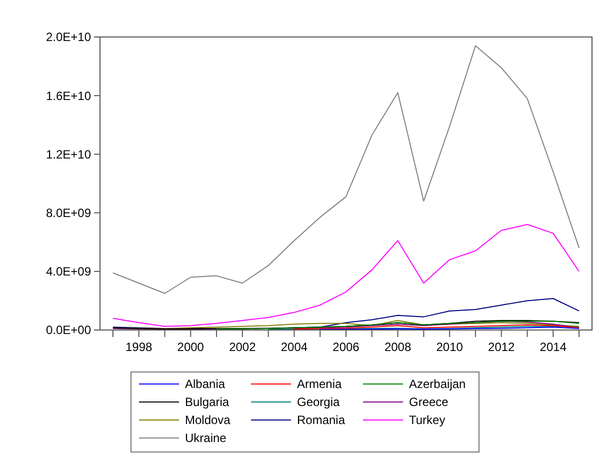 This screenshot has width=600, height=459. Describe the element at coordinates (553, 347) in the screenshot. I see `x-tick-label: 2014` at that location.